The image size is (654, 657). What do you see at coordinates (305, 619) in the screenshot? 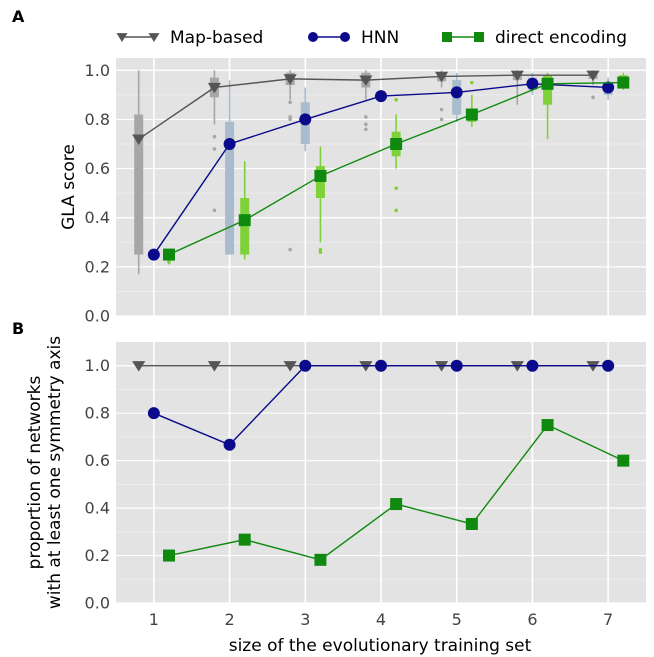
I see `panel-b-x-tick-label: 3` at bounding box center [305, 619].